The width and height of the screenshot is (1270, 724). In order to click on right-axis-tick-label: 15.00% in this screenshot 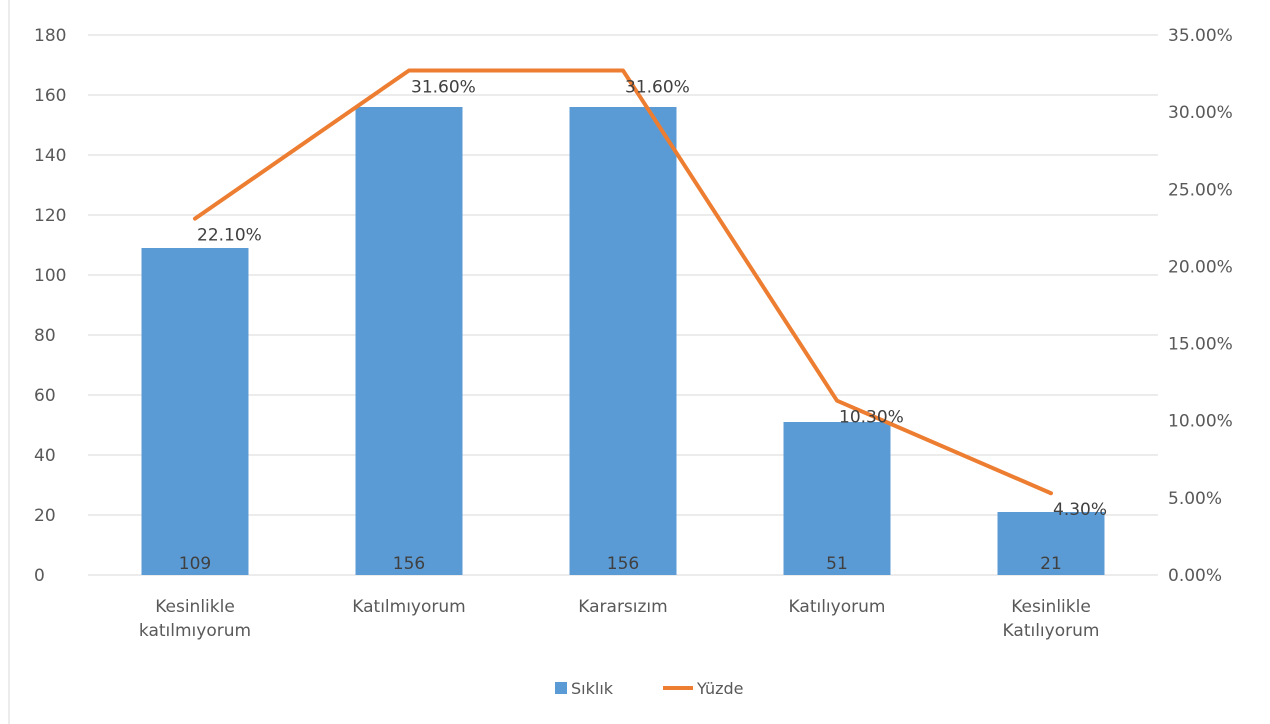, I will do `click(1200, 345)`.